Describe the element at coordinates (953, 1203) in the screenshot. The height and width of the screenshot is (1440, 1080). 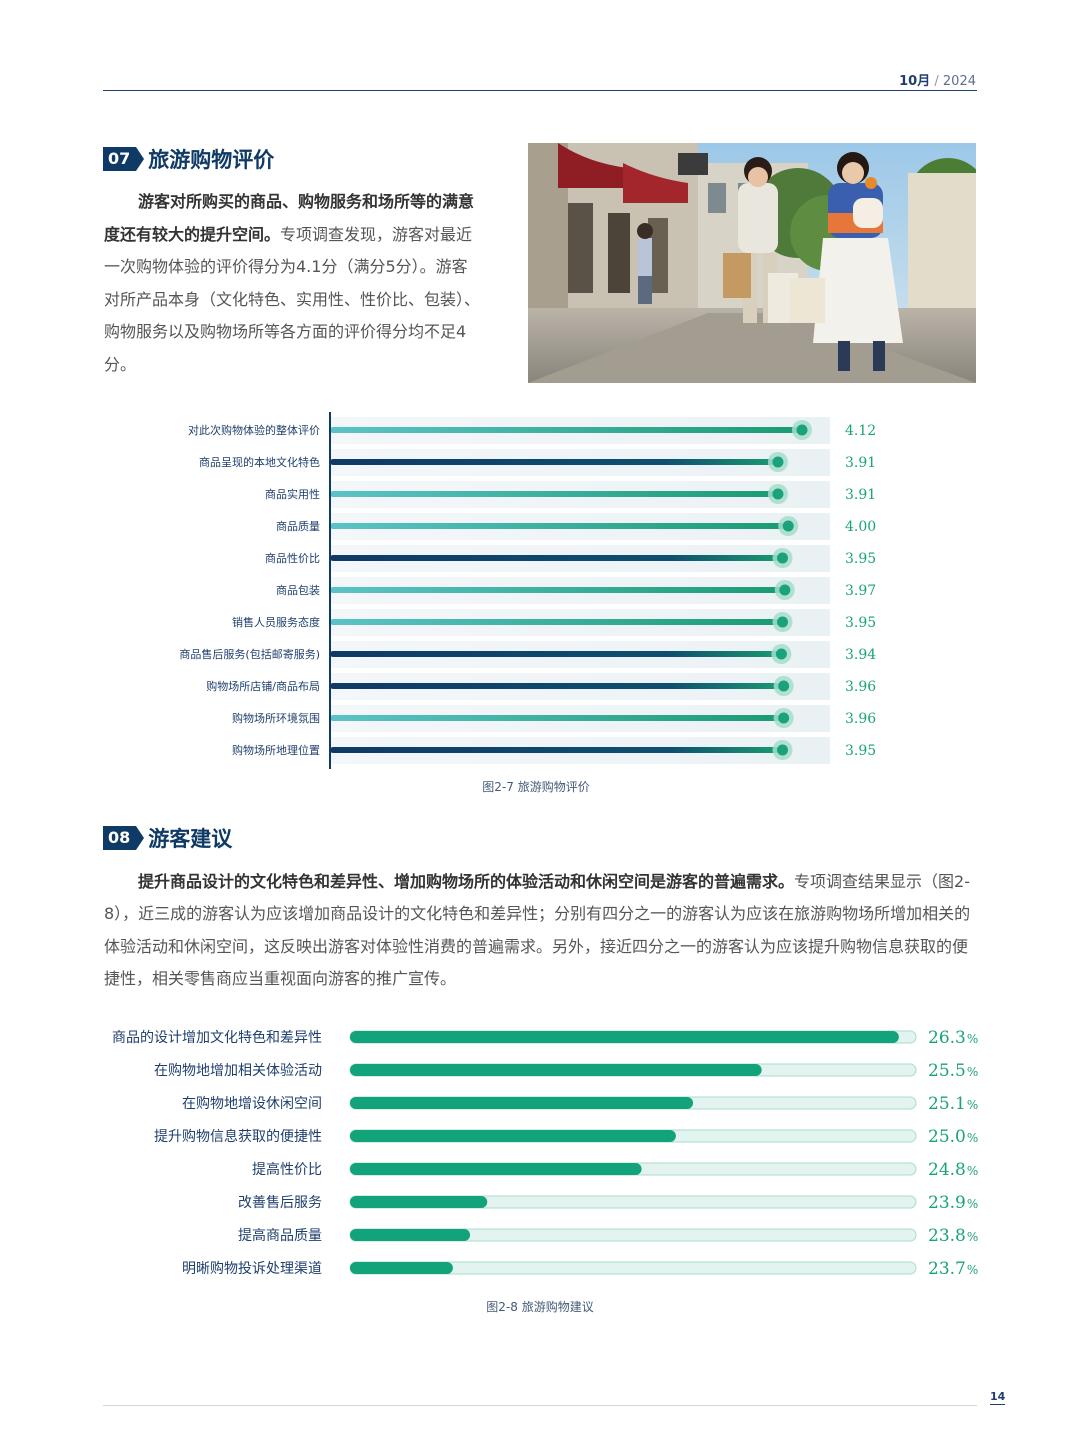
I see `value-label: 23.9%` at that location.